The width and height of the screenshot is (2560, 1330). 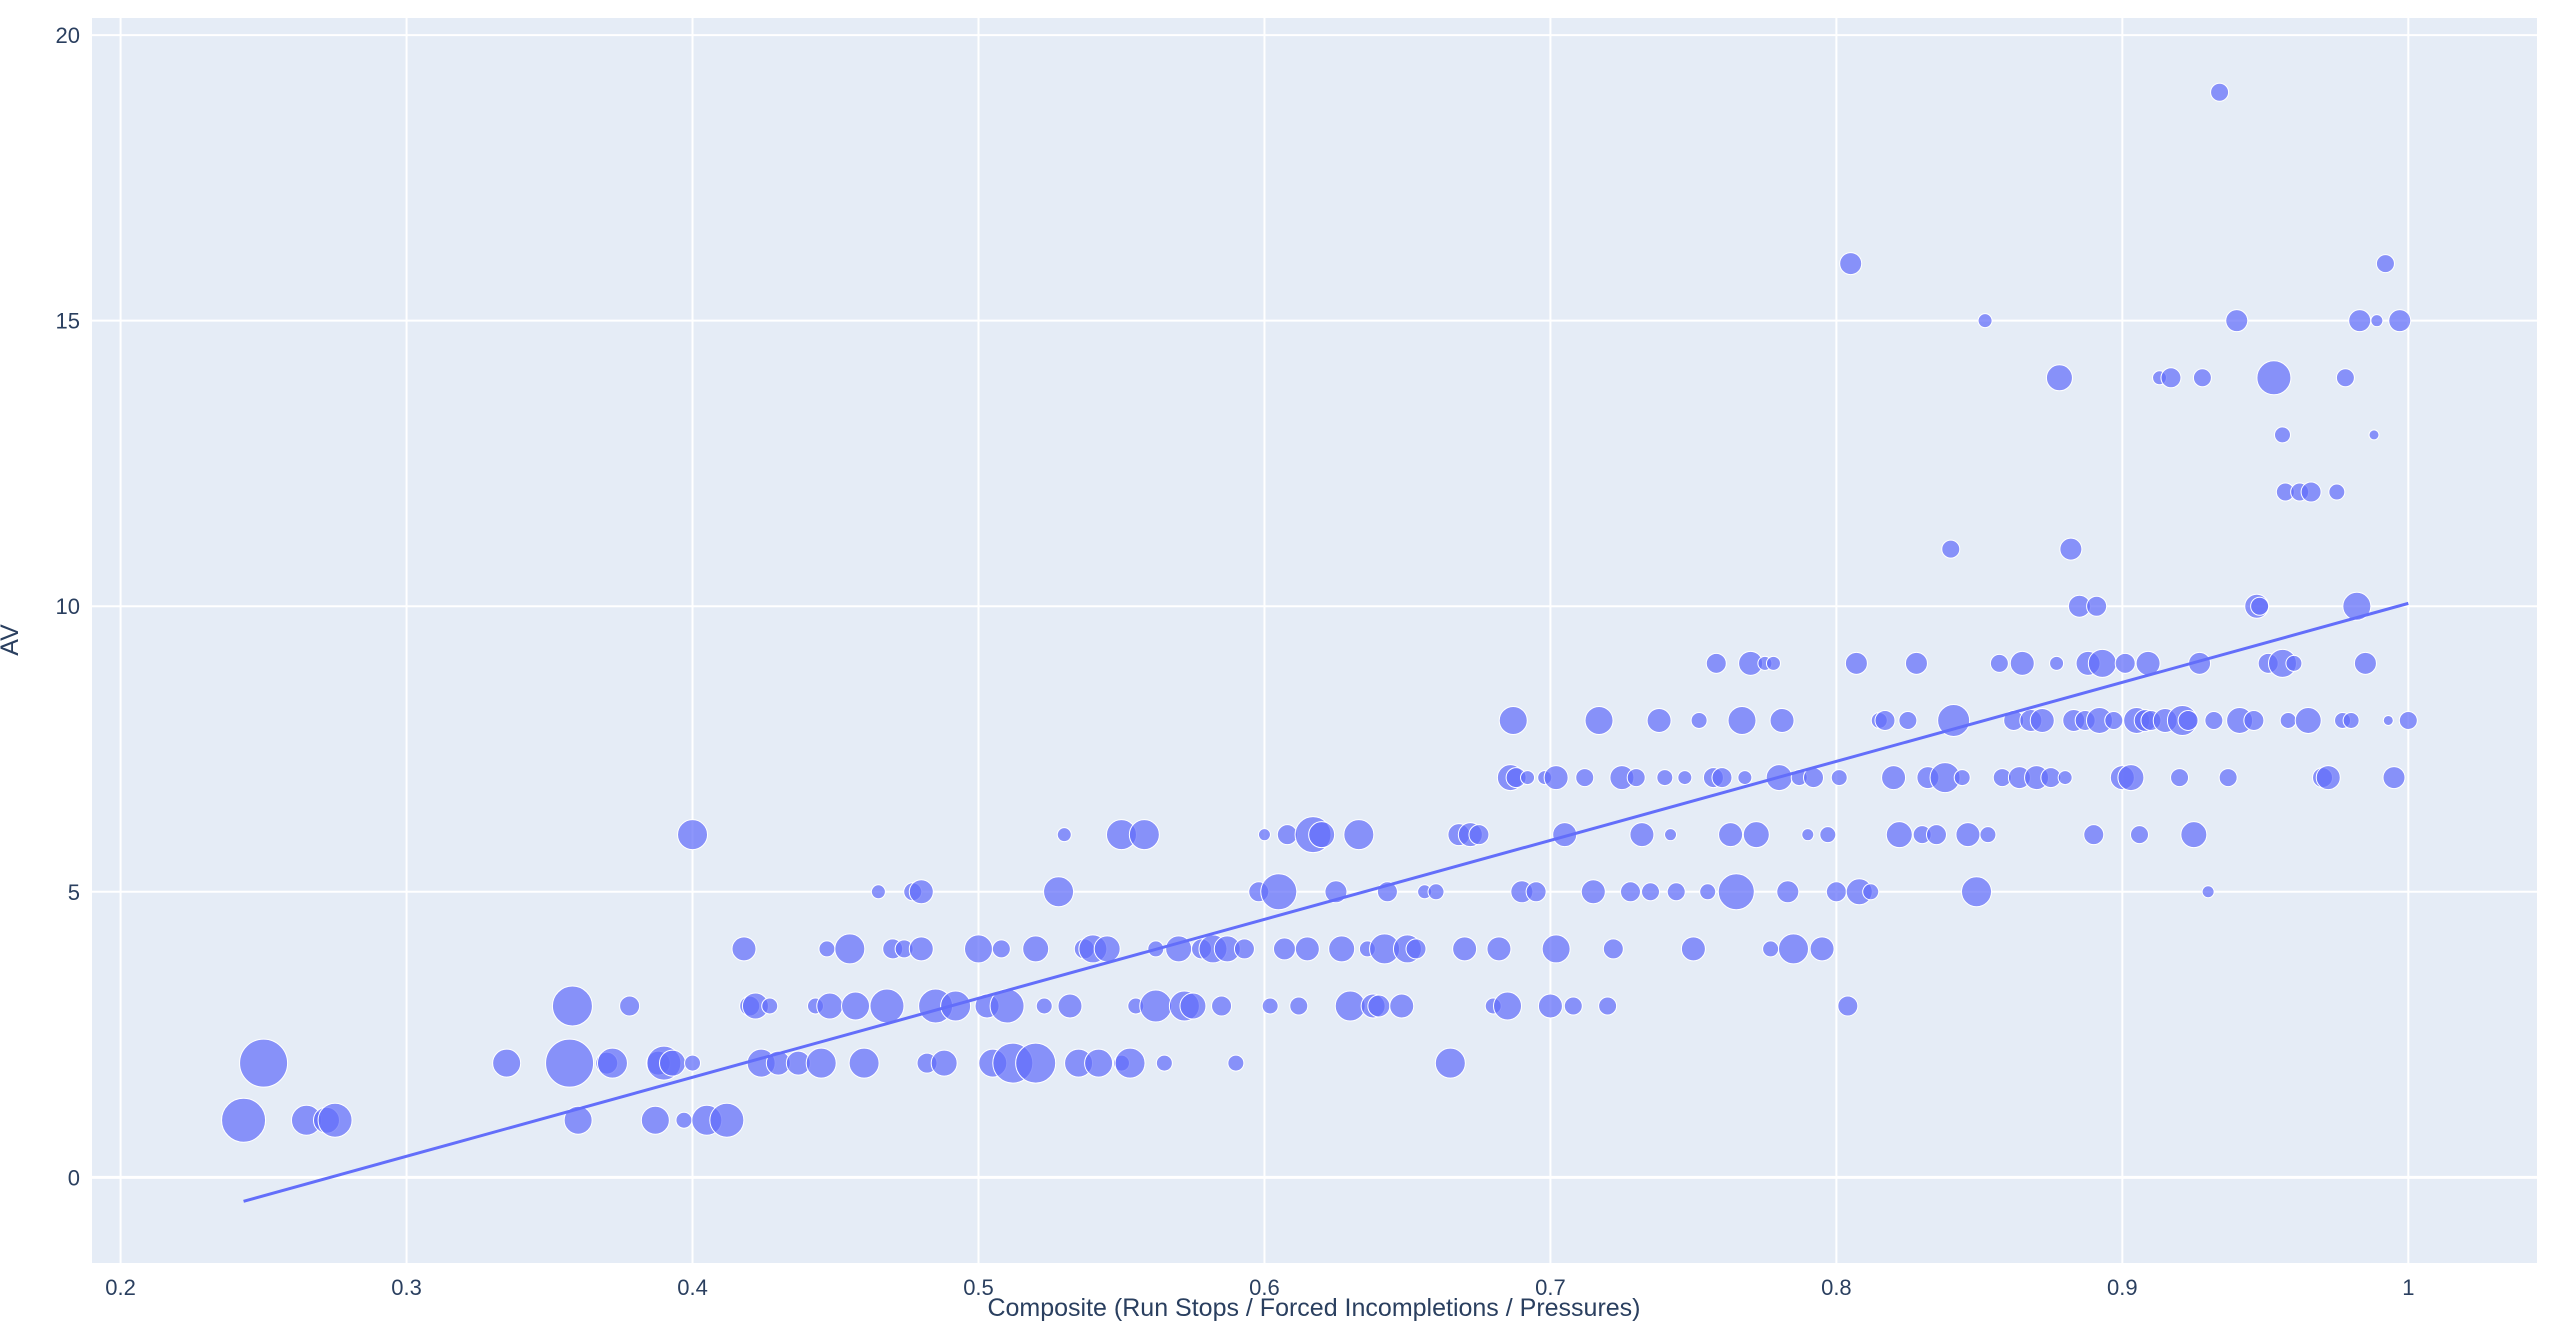 What do you see at coordinates (74, 892) in the screenshot?
I see `y-tick-label: 5` at bounding box center [74, 892].